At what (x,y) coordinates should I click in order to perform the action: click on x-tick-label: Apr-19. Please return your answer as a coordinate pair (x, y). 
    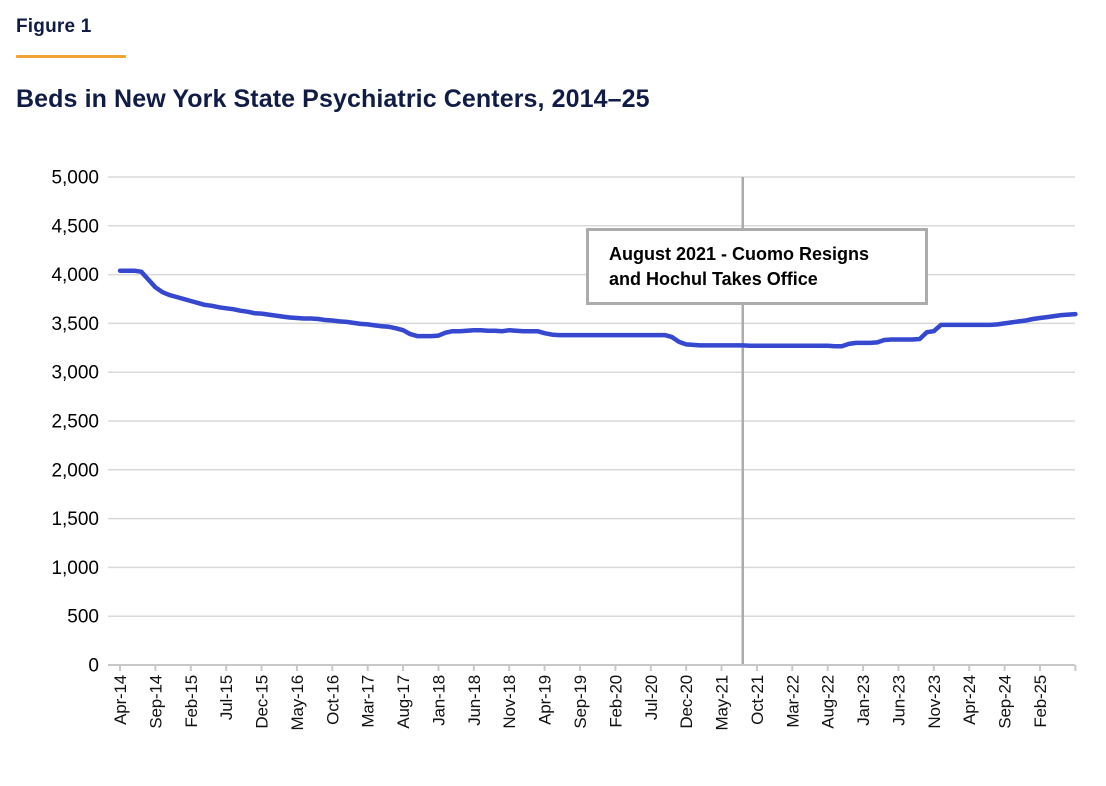
    Looking at the image, I should click on (545, 700).